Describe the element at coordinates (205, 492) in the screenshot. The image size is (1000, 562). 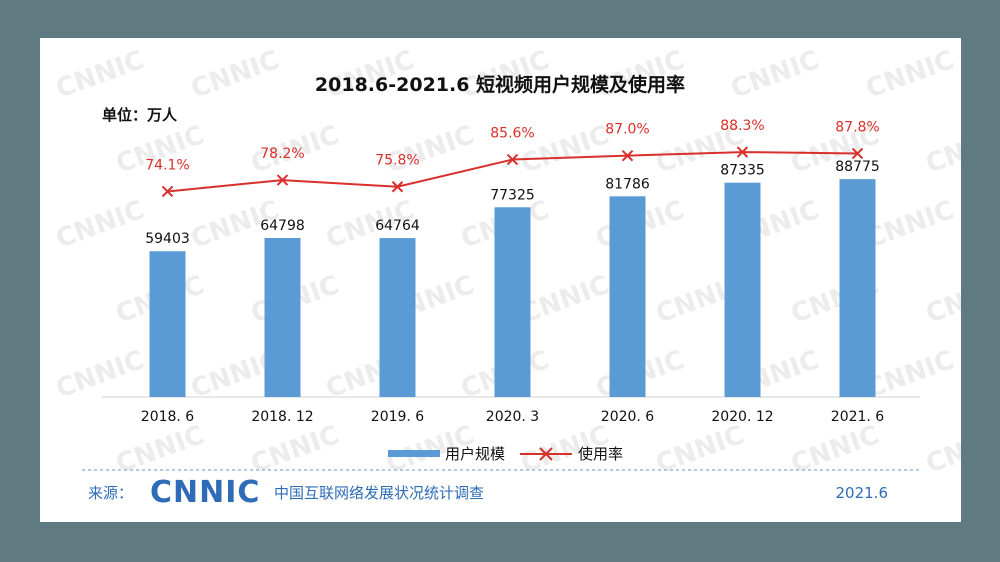
I see `cnnic-logo: CNNIC` at that location.